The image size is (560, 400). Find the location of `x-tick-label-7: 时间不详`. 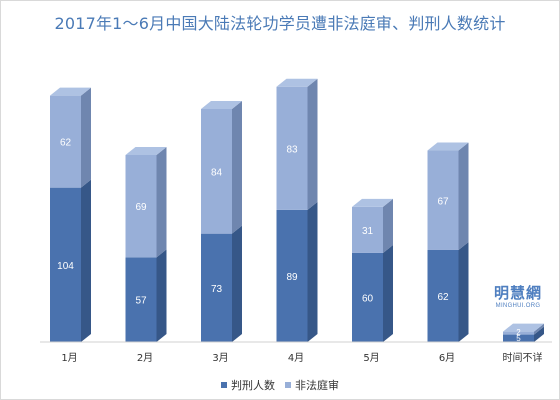

x-tick-label-7: 时间不详 is located at coordinates (523, 357).